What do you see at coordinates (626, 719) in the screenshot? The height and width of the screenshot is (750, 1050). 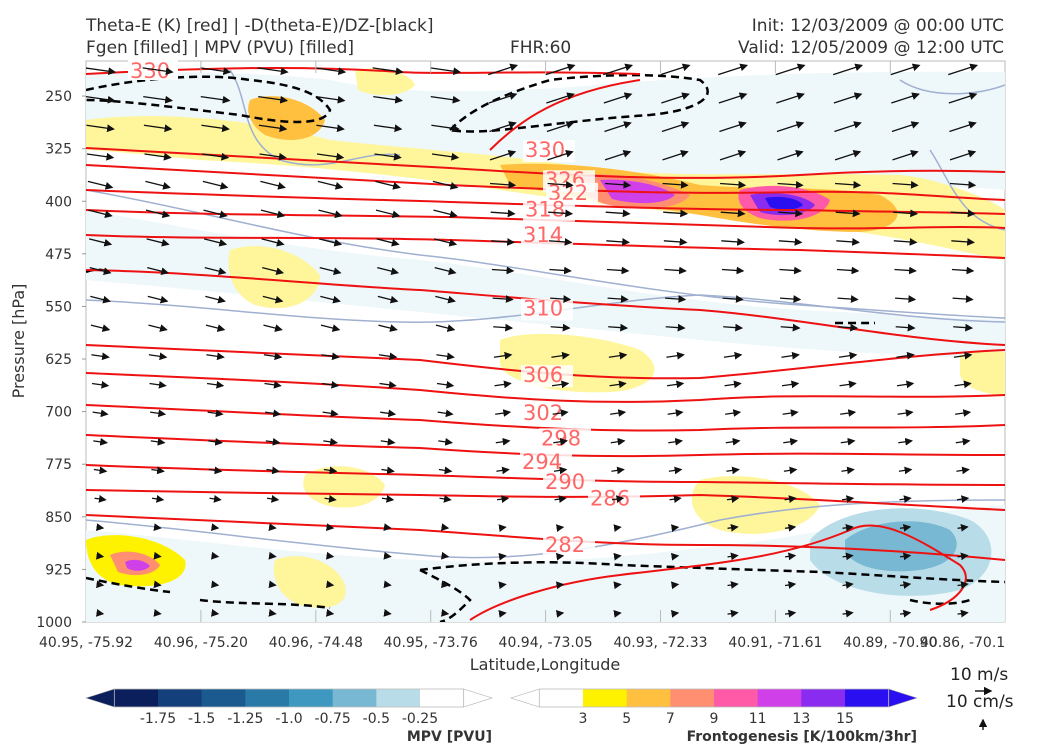 I see `colorbar-tick: 5` at bounding box center [626, 719].